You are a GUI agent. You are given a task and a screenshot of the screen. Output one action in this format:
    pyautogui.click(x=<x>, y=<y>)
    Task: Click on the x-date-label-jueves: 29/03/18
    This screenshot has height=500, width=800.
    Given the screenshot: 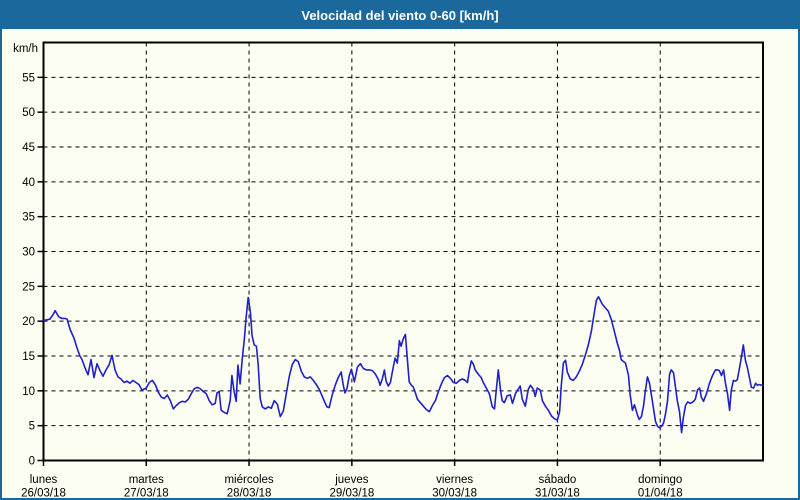 What is the action you would take?
    pyautogui.click(x=351, y=494)
    